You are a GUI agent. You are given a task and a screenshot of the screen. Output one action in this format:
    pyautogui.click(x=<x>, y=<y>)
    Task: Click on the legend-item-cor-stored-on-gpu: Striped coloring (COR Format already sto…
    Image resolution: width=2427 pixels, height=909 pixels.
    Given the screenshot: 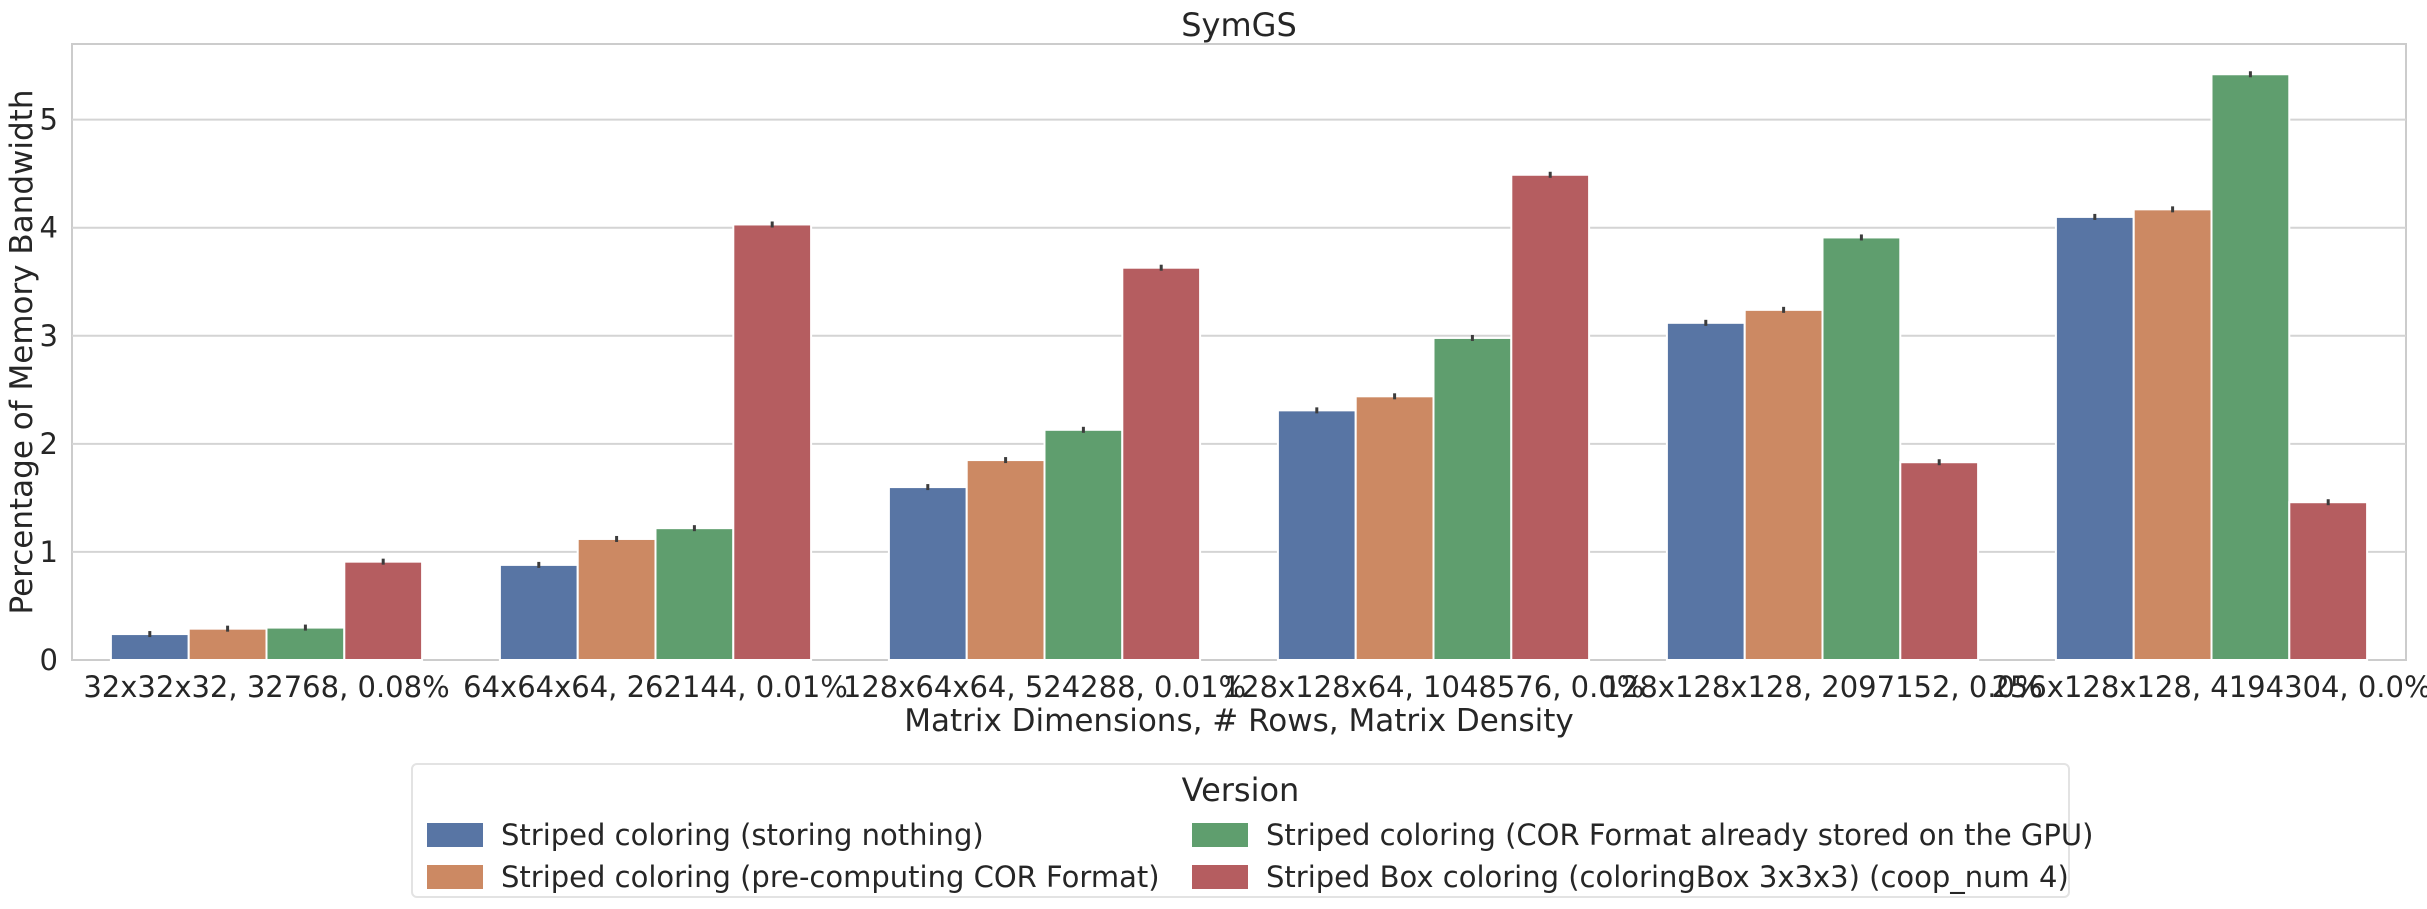 What is the action you would take?
    pyautogui.click(x=1642, y=835)
    